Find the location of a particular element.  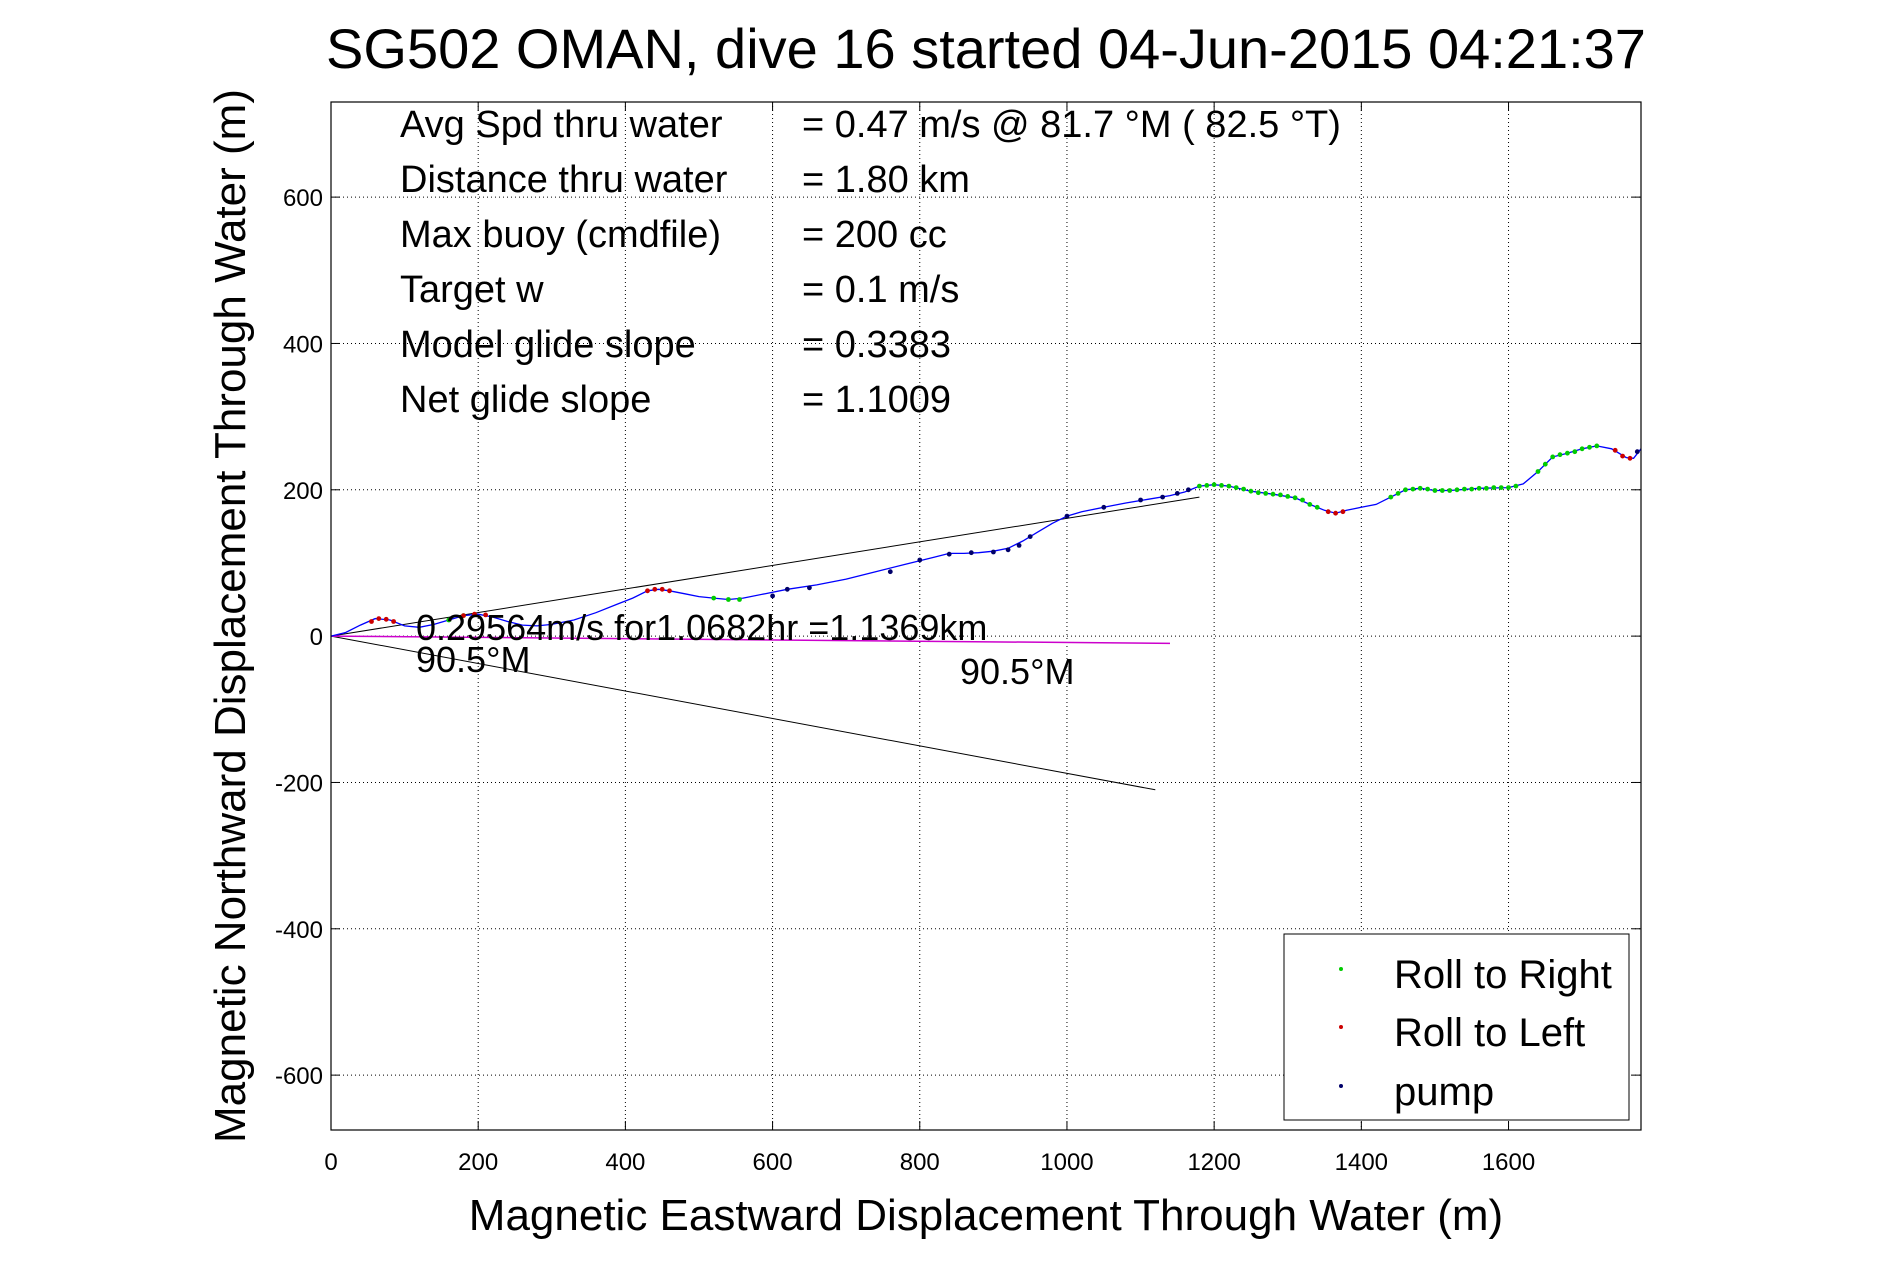

heading-end-annotation: 90.5°M is located at coordinates (1017, 671).